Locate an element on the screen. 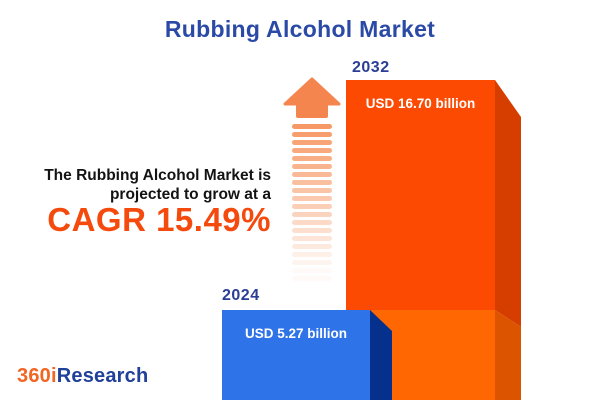  bar-label-2032: 2032 is located at coordinates (371, 67).